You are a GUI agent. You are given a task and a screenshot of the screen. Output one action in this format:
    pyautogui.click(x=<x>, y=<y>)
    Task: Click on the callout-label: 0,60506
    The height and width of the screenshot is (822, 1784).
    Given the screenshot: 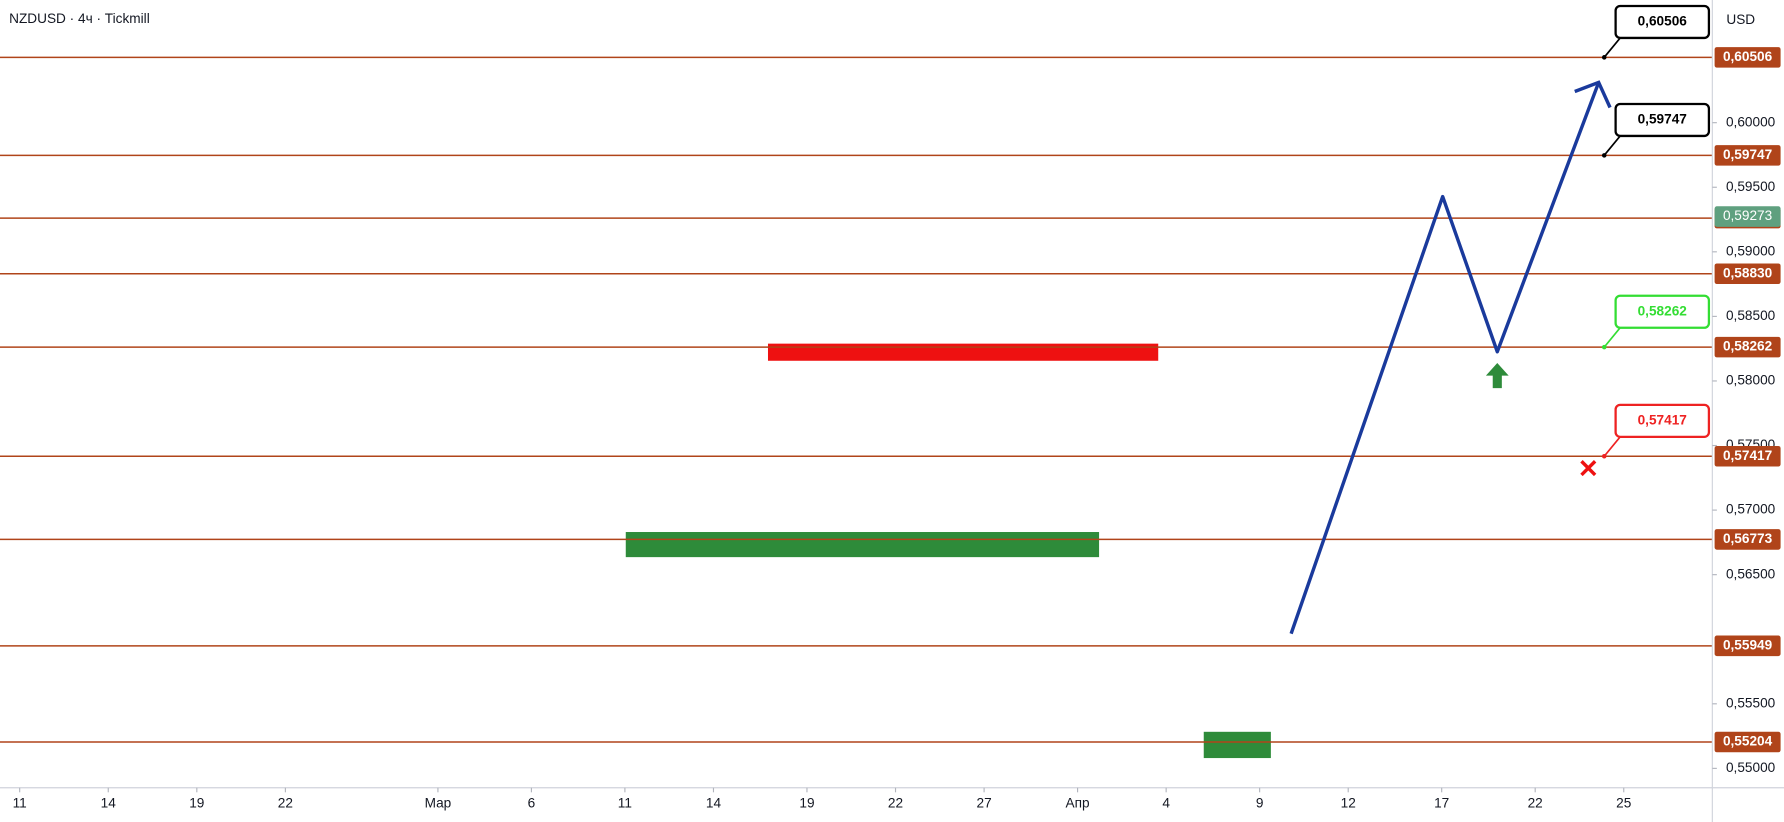 What is the action you would take?
    pyautogui.click(x=1663, y=21)
    